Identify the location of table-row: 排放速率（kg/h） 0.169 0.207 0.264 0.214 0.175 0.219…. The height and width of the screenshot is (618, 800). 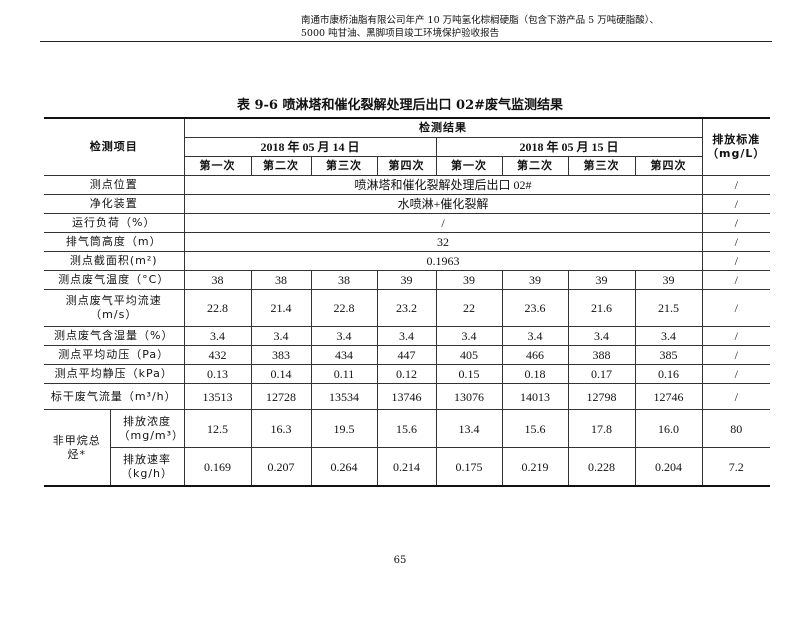
(407, 467).